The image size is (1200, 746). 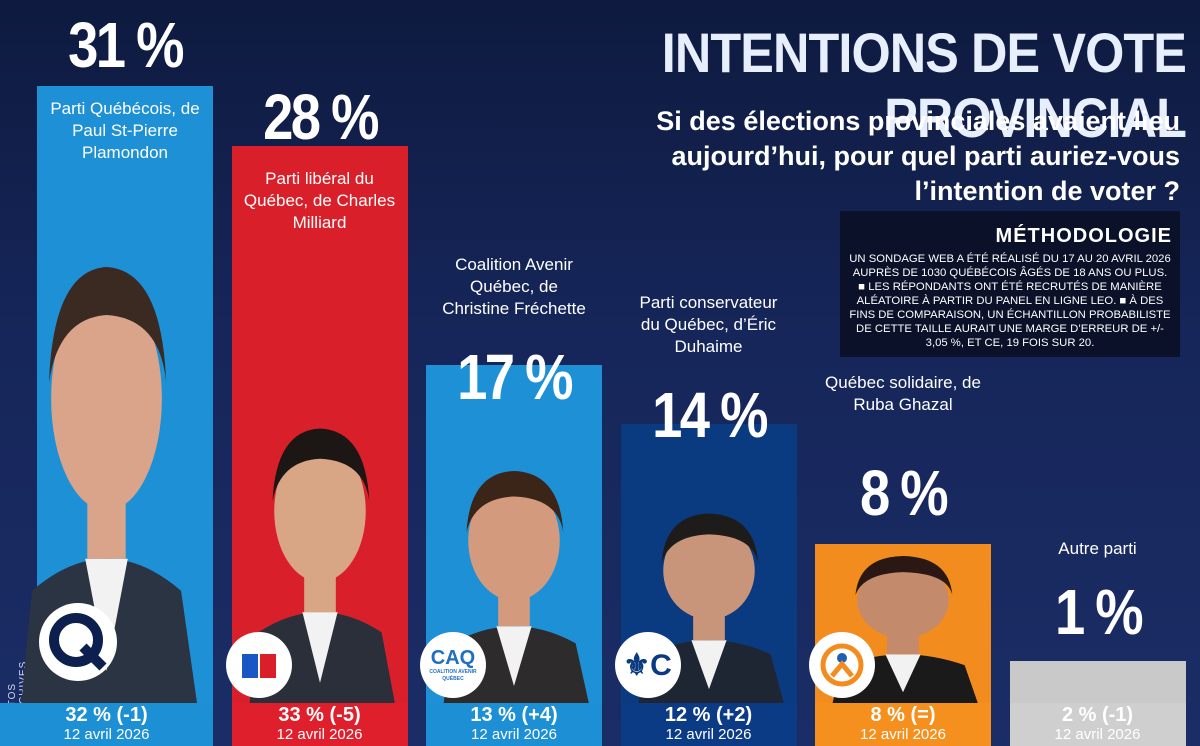 What do you see at coordinates (126, 45) in the screenshot?
I see `percent-label-0: 31 %` at bounding box center [126, 45].